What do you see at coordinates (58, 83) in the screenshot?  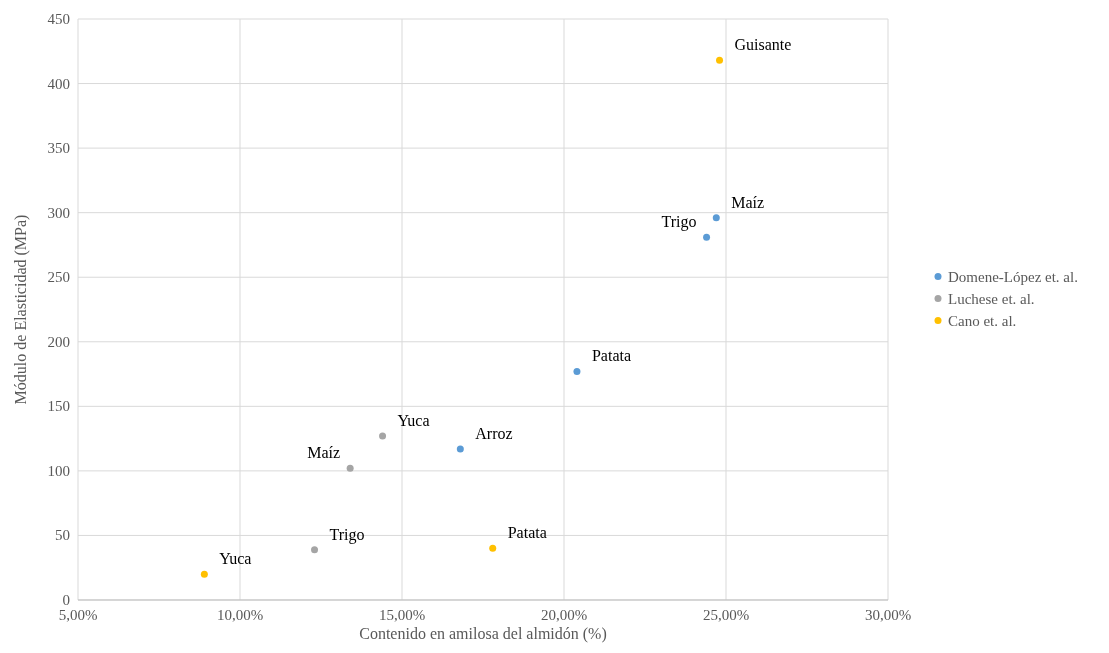 I see `y-tick-label: 400` at bounding box center [58, 83].